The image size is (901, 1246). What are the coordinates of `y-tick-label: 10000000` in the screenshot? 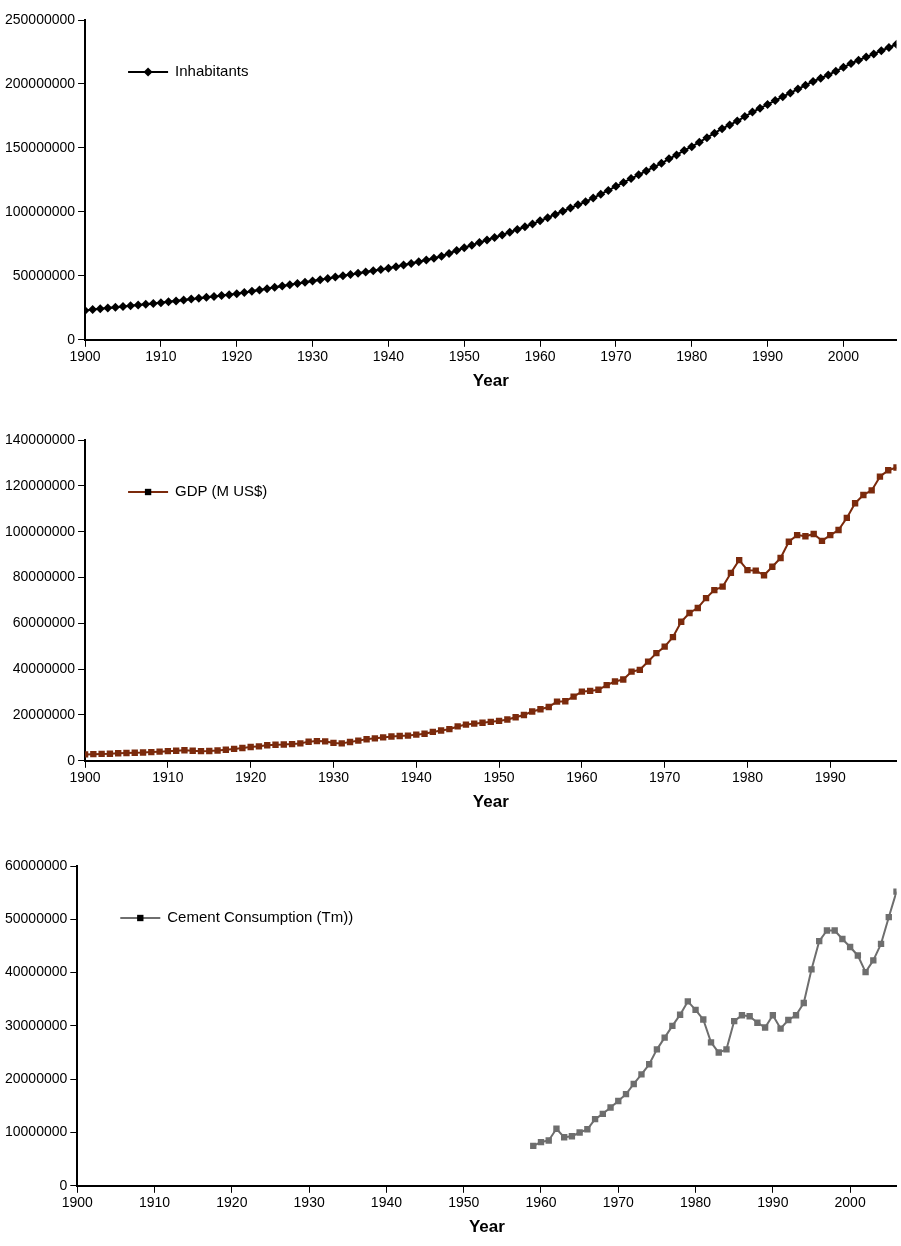 It's located at (36, 1131).